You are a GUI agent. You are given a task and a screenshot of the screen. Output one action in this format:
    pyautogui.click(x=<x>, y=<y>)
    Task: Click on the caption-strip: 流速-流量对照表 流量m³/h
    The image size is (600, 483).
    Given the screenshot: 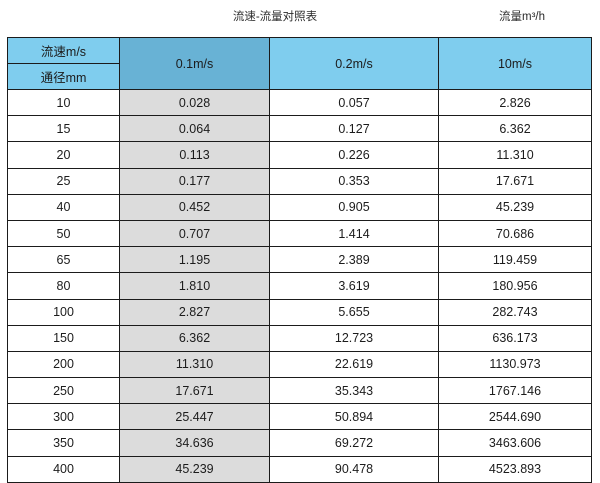 What is the action you would take?
    pyautogui.click(x=300, y=18)
    